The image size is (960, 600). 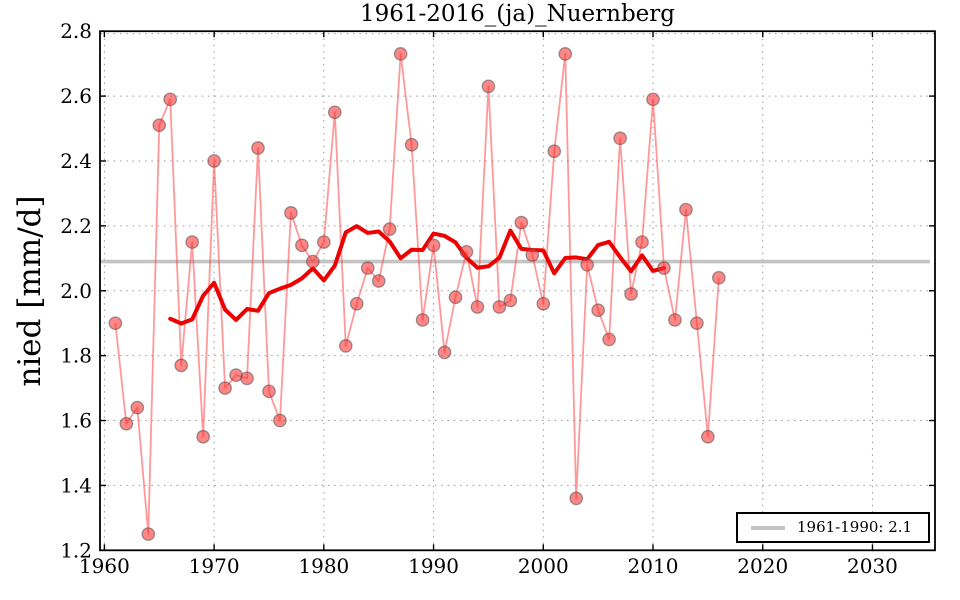 What do you see at coordinates (76, 485) in the screenshot?
I see `y-tick-label: 1.4` at bounding box center [76, 485].